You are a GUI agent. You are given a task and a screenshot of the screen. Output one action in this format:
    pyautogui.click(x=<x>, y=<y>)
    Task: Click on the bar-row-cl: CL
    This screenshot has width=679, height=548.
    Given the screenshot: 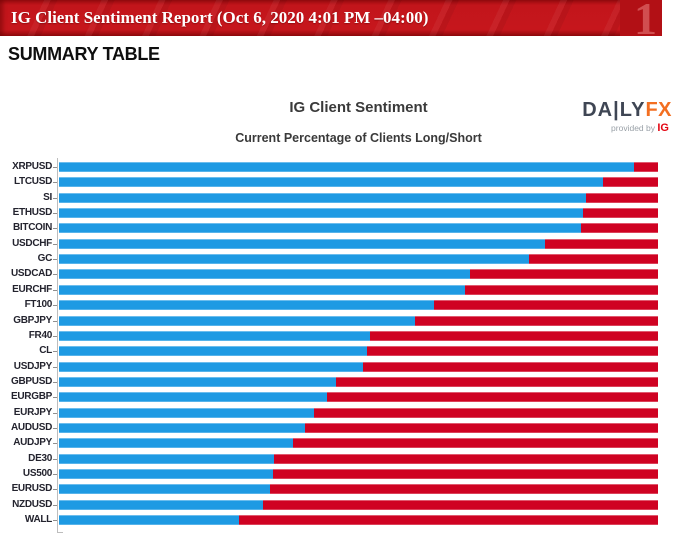 What is the action you would take?
    pyautogui.click(x=339, y=351)
    